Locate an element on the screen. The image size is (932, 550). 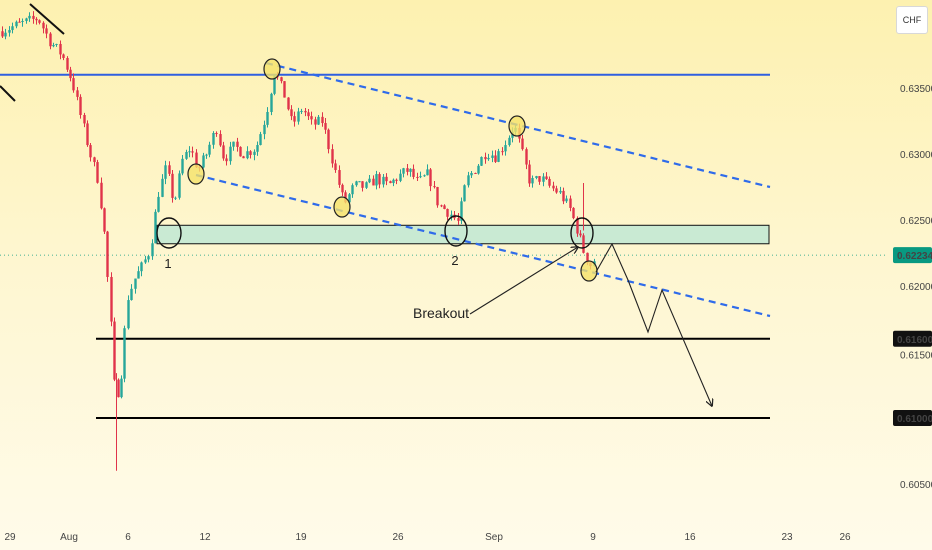
current-price-label: 0.62234 is located at coordinates (914, 256).